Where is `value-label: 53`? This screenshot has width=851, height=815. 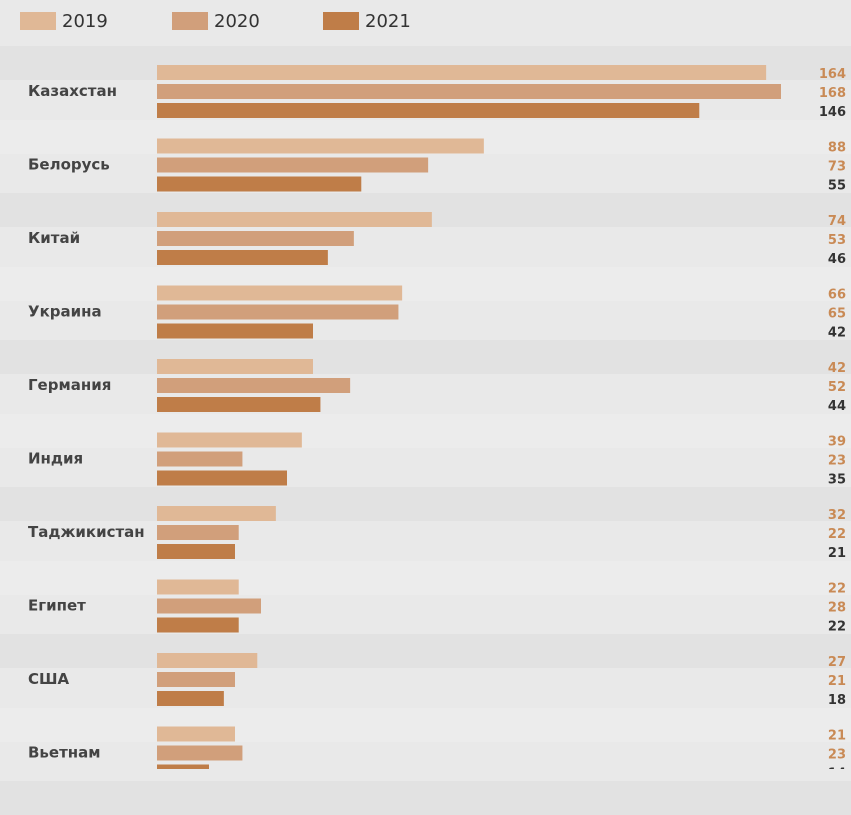
value-label: 53 is located at coordinates (837, 240).